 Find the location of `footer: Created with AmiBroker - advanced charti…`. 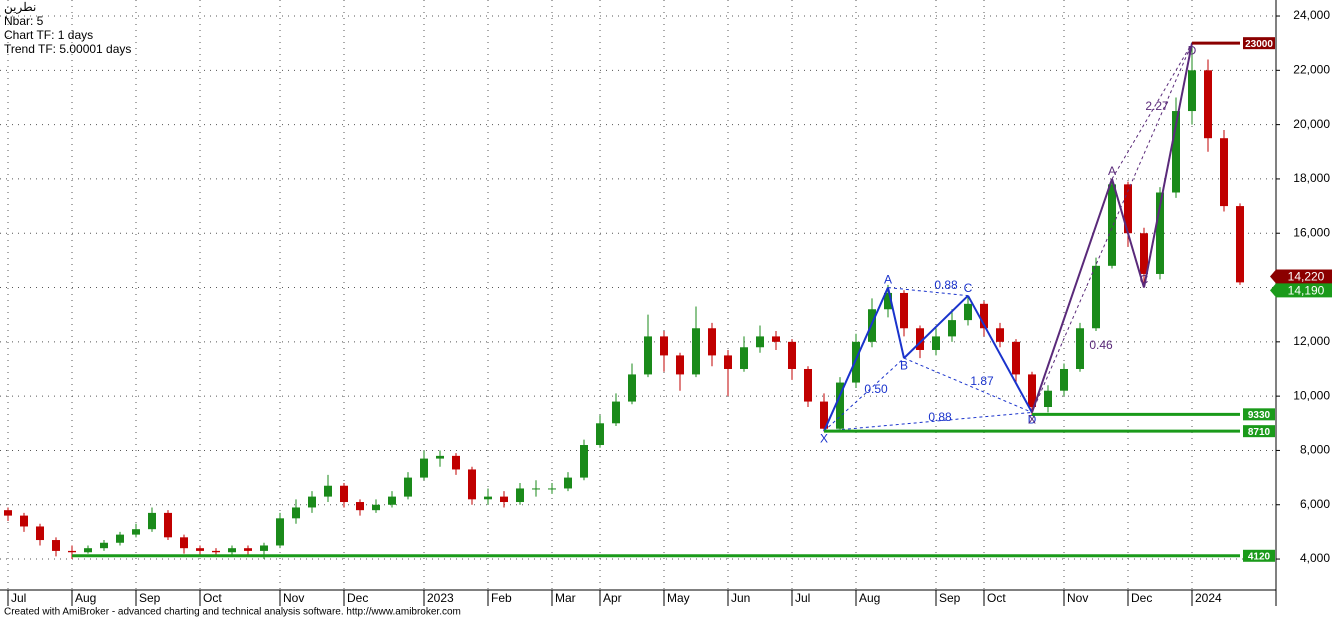

footer: Created with AmiBroker - advanced charti… is located at coordinates (232, 612).